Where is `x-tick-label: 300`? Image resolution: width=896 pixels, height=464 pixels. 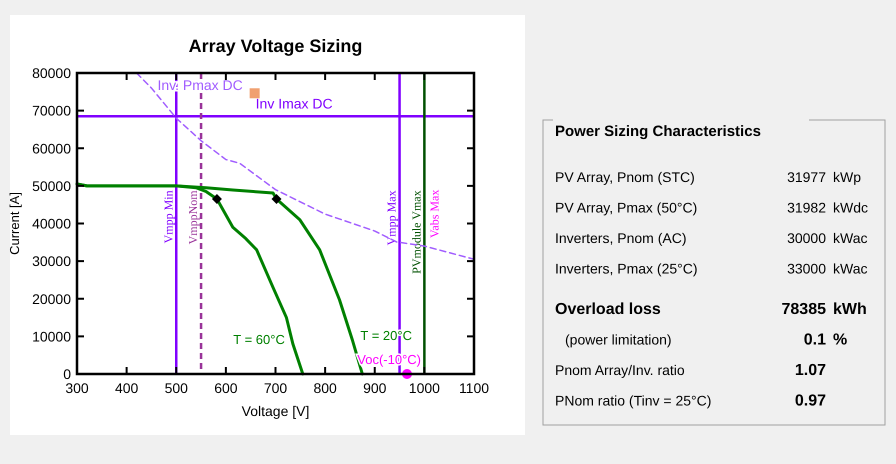
x-tick-label: 300 is located at coordinates (77, 388).